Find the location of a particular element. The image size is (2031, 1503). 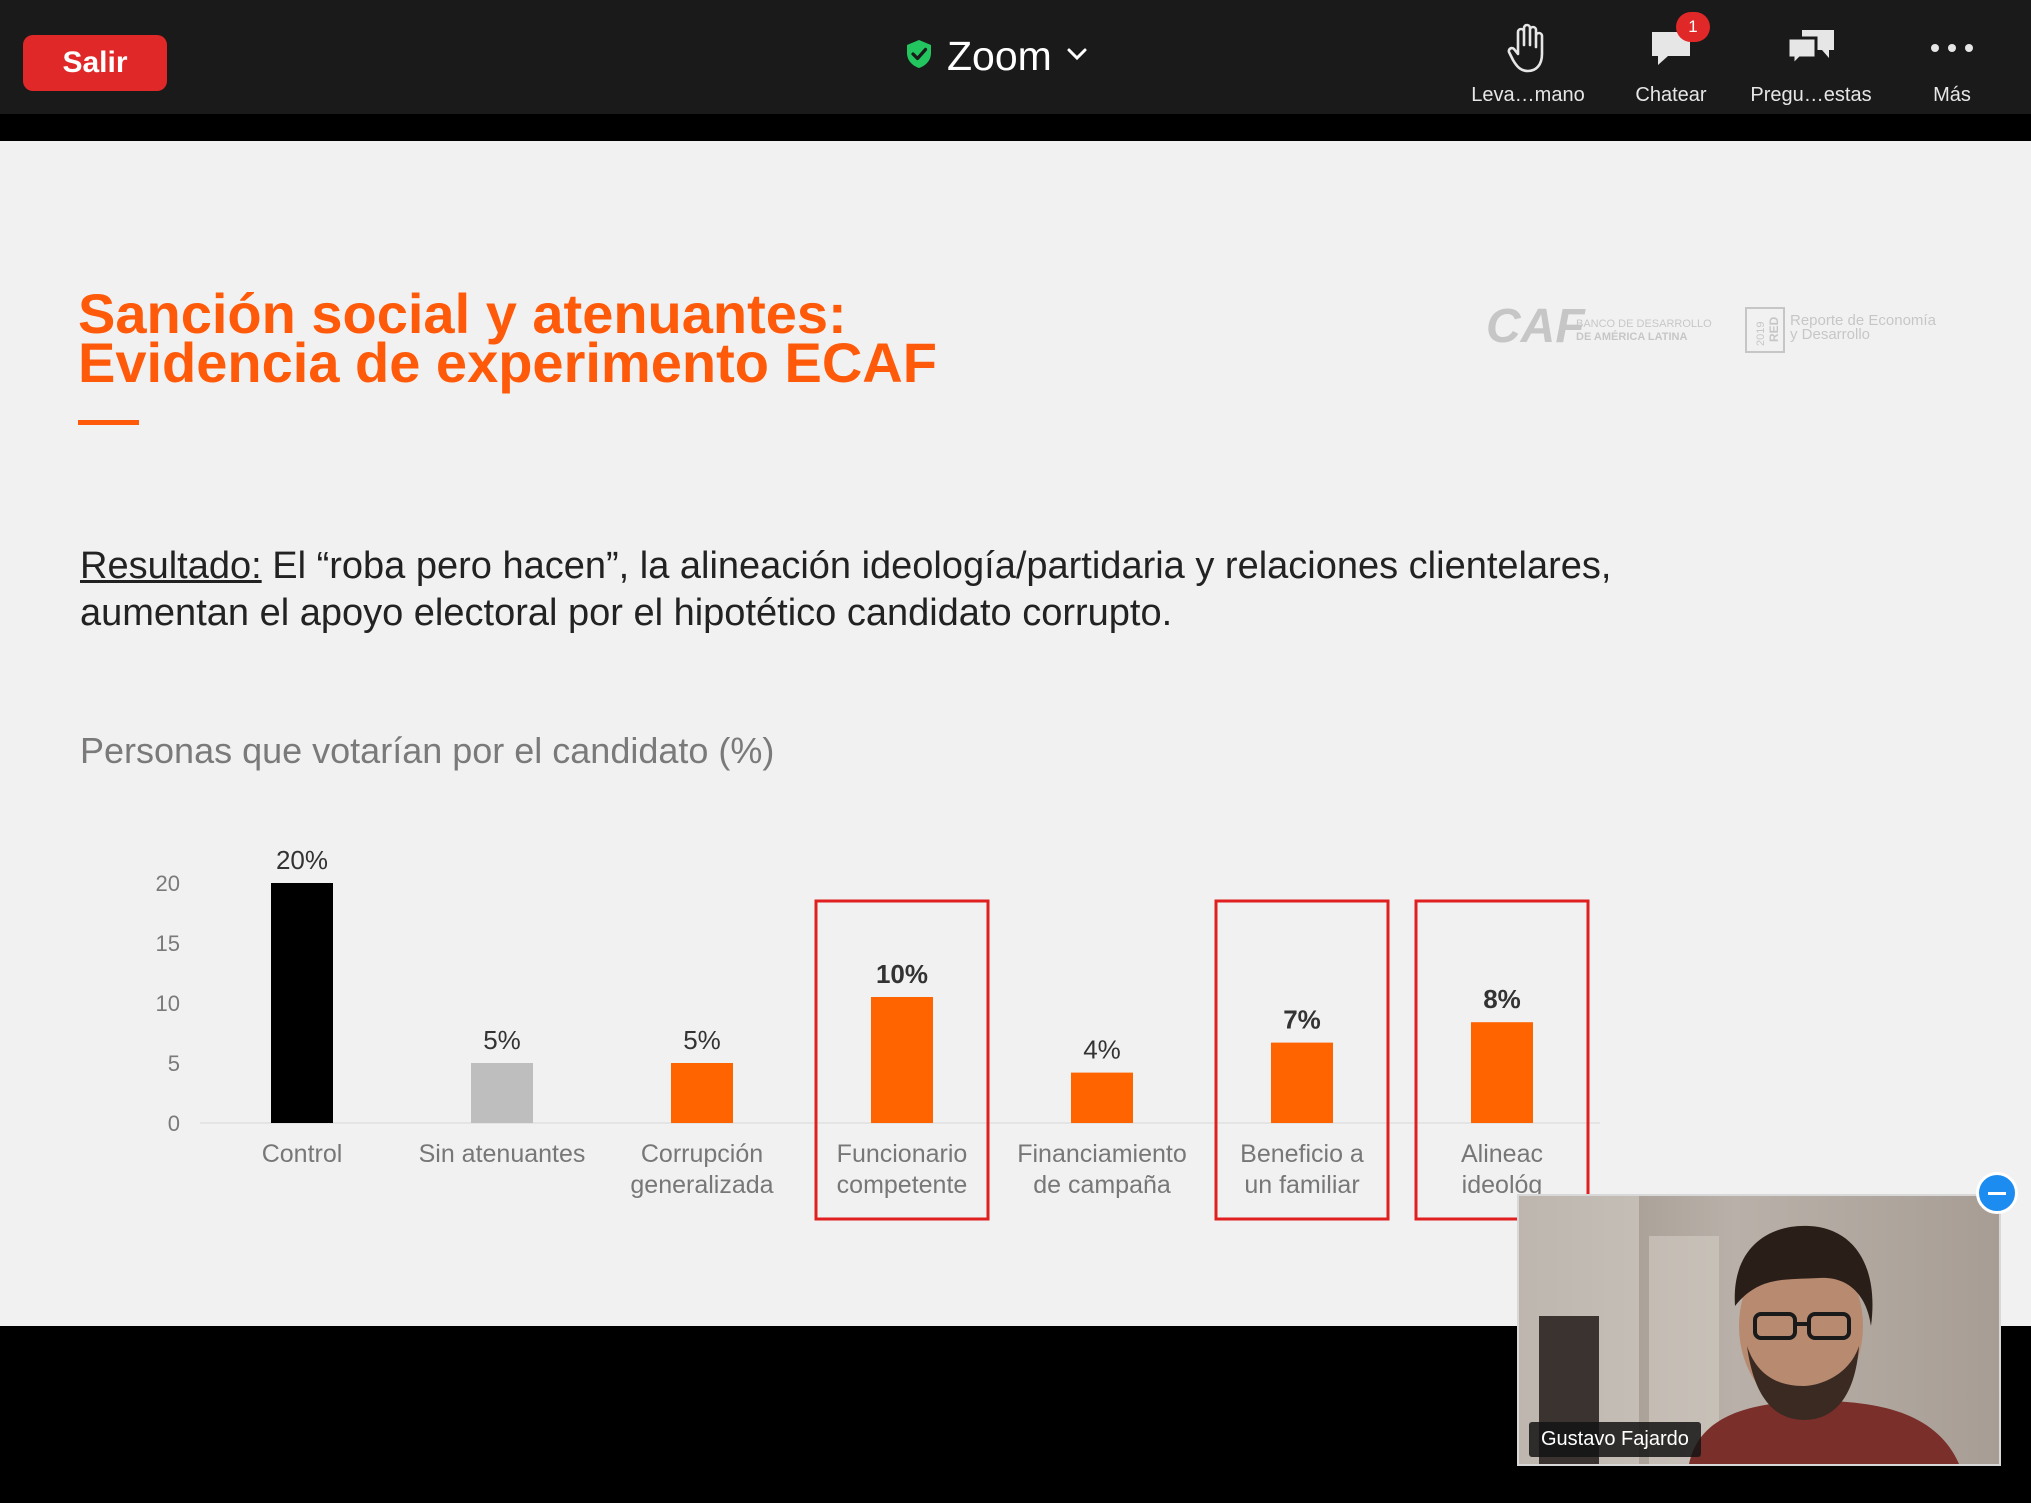

caf-logo: CAF is located at coordinates (1536, 326).